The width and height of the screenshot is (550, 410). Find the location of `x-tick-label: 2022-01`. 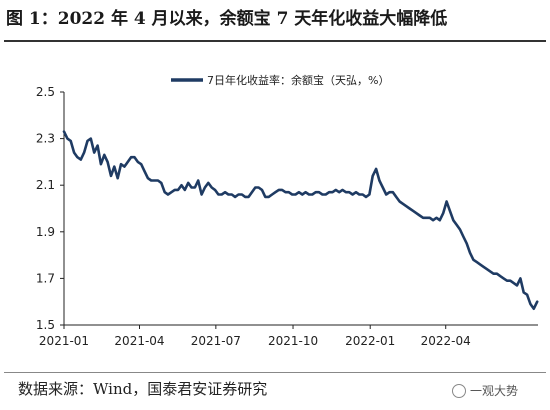

x-tick-label: 2022-01 is located at coordinates (370, 341).